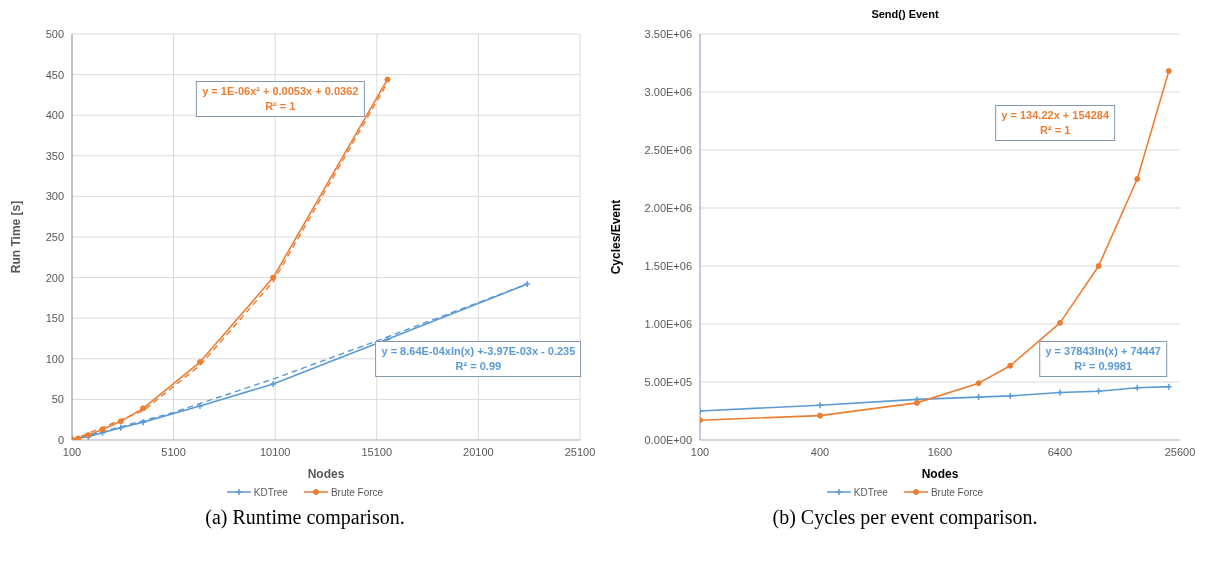 The height and width of the screenshot is (561, 1210). Describe the element at coordinates (668, 439) in the screenshot. I see `y-tick-label: 0.00E+00` at that location.